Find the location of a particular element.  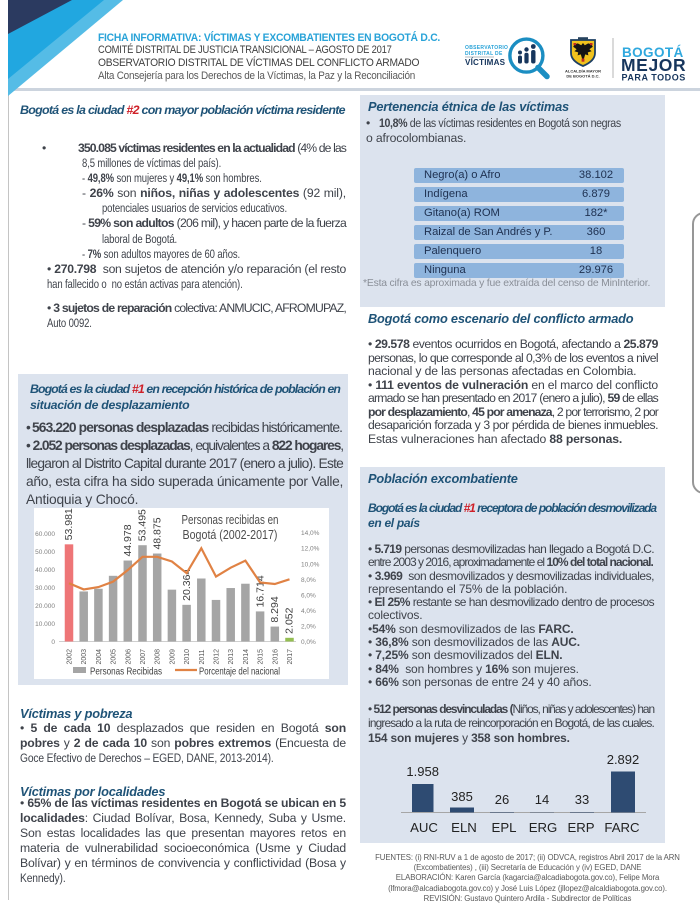

svg-text: ERG is located at coordinates (543, 827).